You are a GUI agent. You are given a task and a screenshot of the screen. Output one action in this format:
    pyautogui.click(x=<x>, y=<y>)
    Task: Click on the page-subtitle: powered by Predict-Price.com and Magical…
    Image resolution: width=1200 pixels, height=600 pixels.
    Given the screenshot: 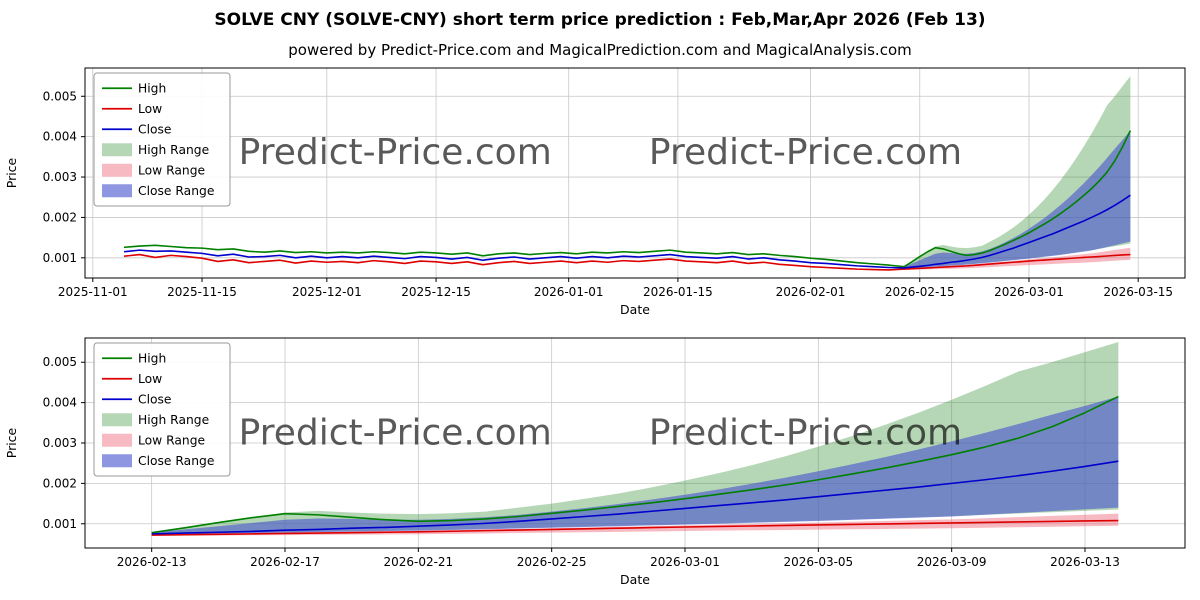 What is the action you would take?
    pyautogui.click(x=600, y=50)
    